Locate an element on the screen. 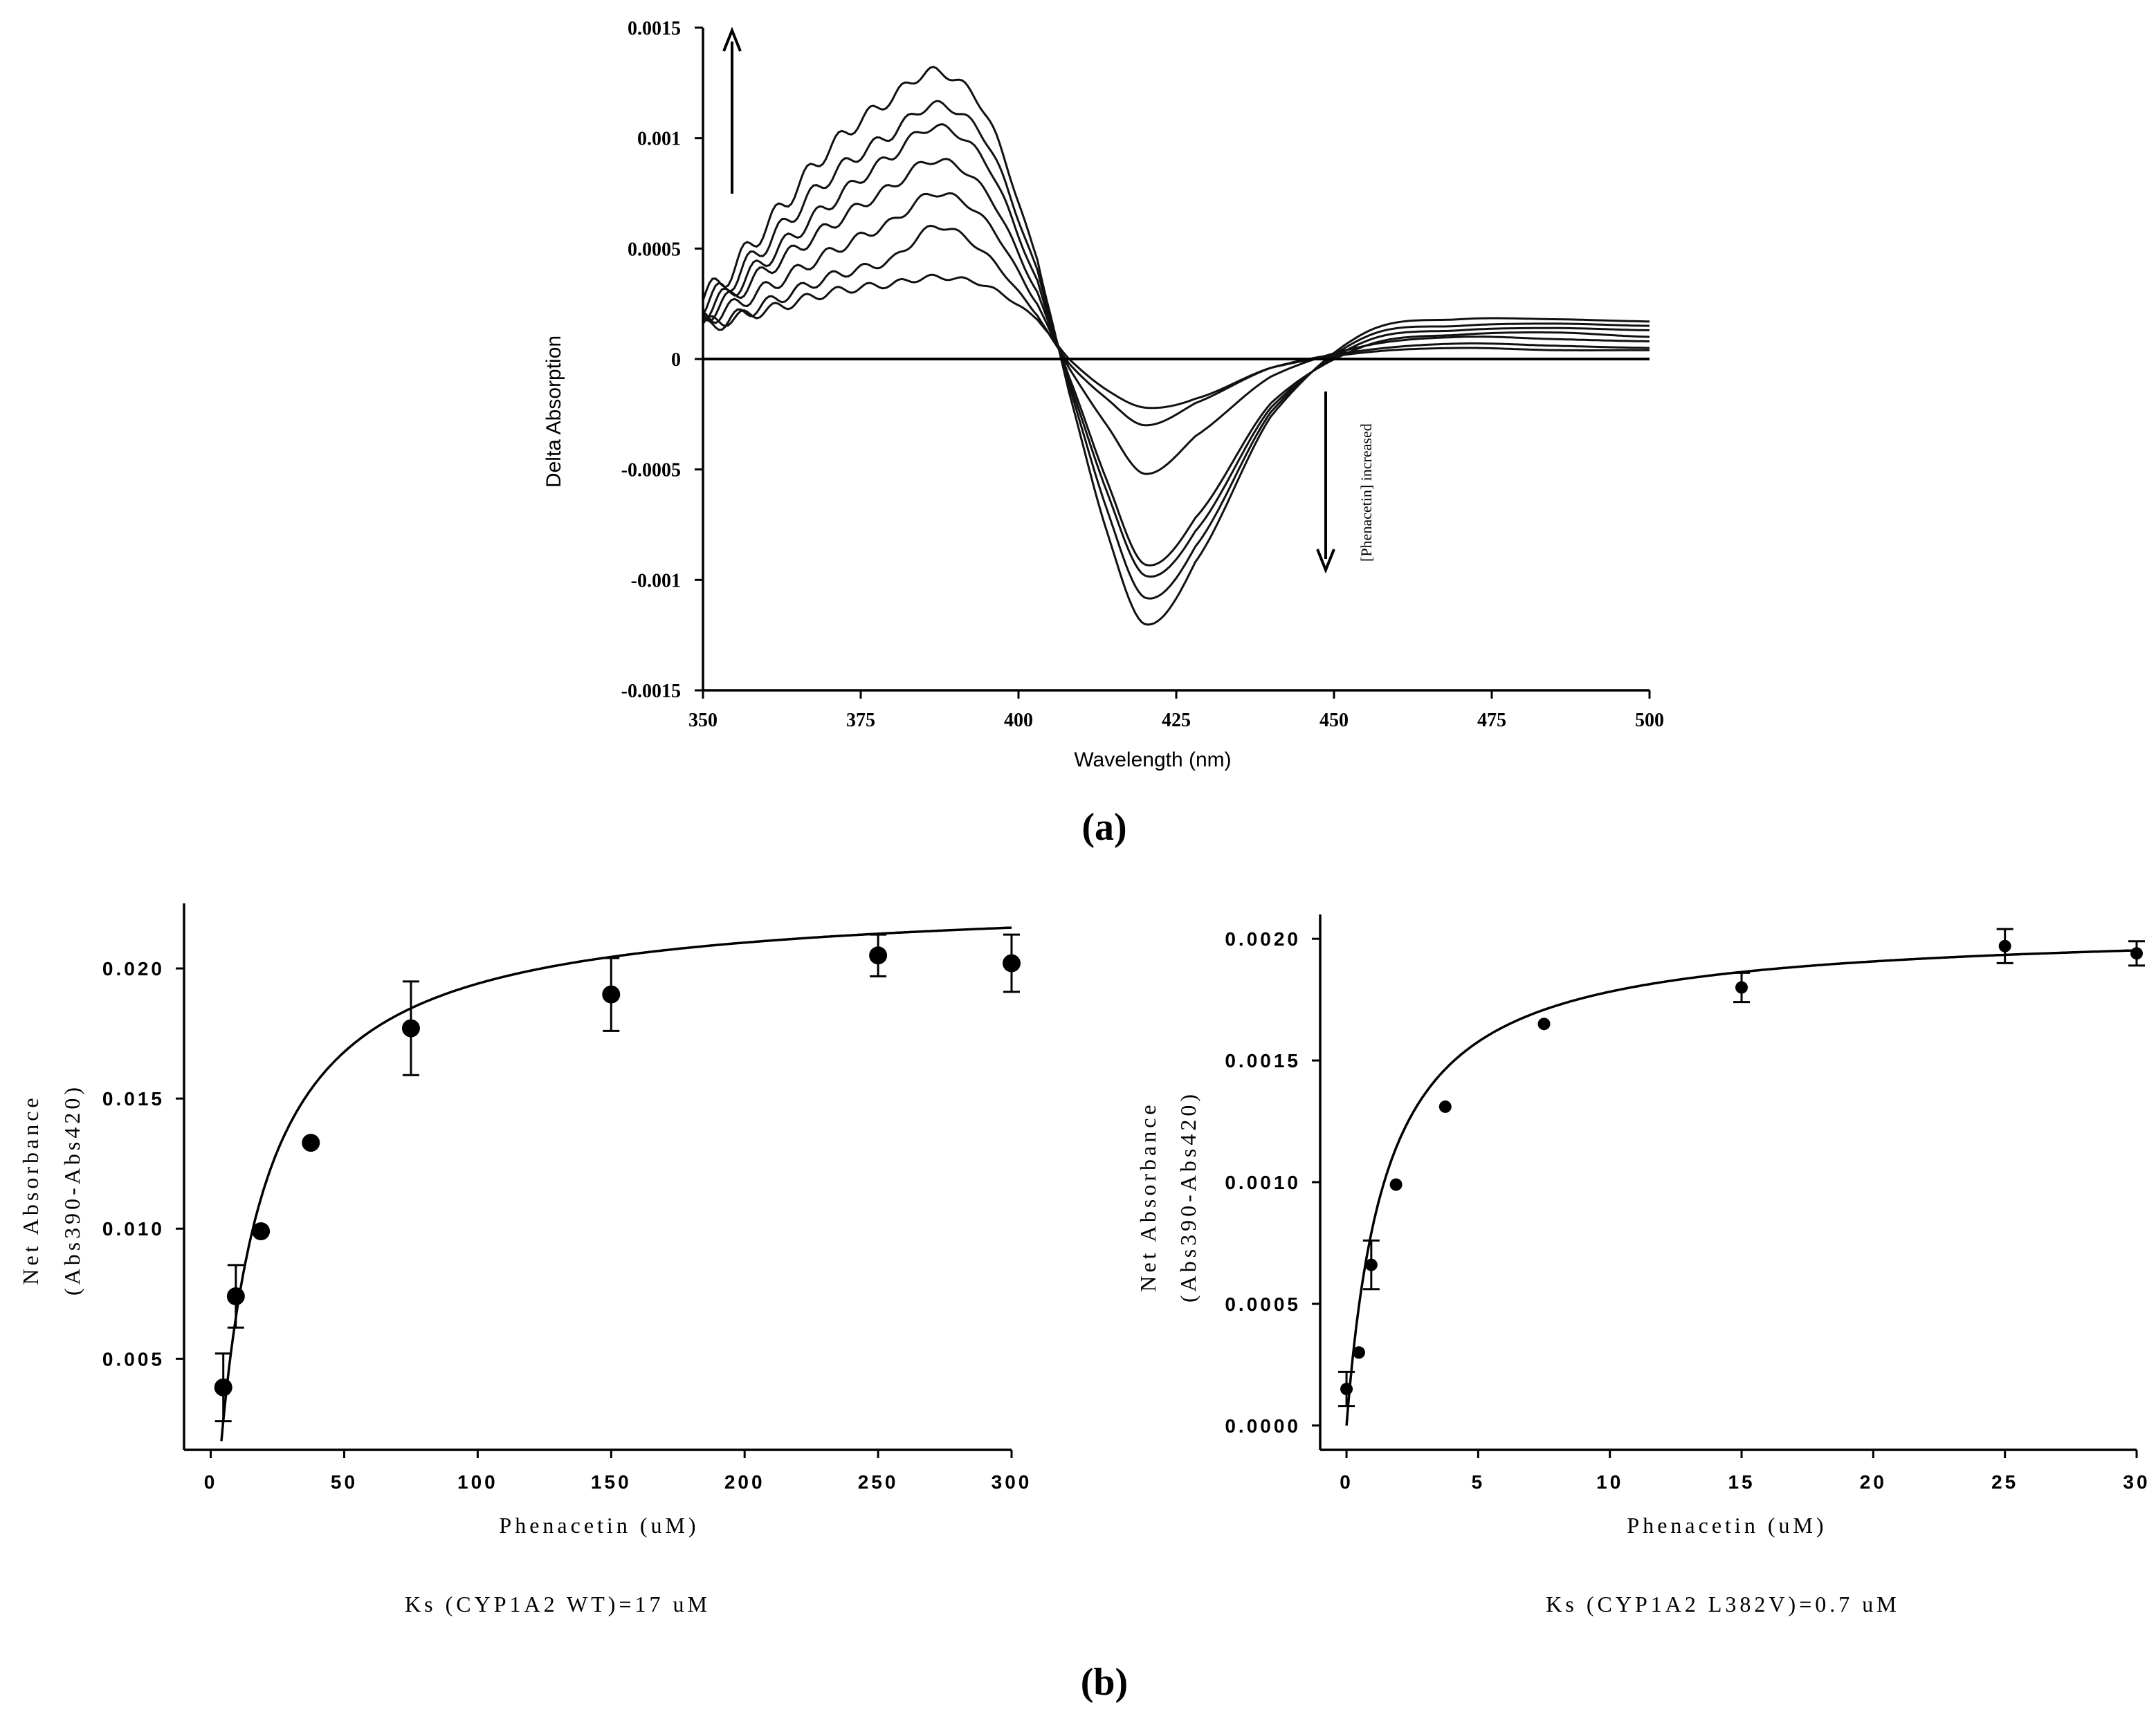  x-tick-label: 200 is located at coordinates (745, 1482).